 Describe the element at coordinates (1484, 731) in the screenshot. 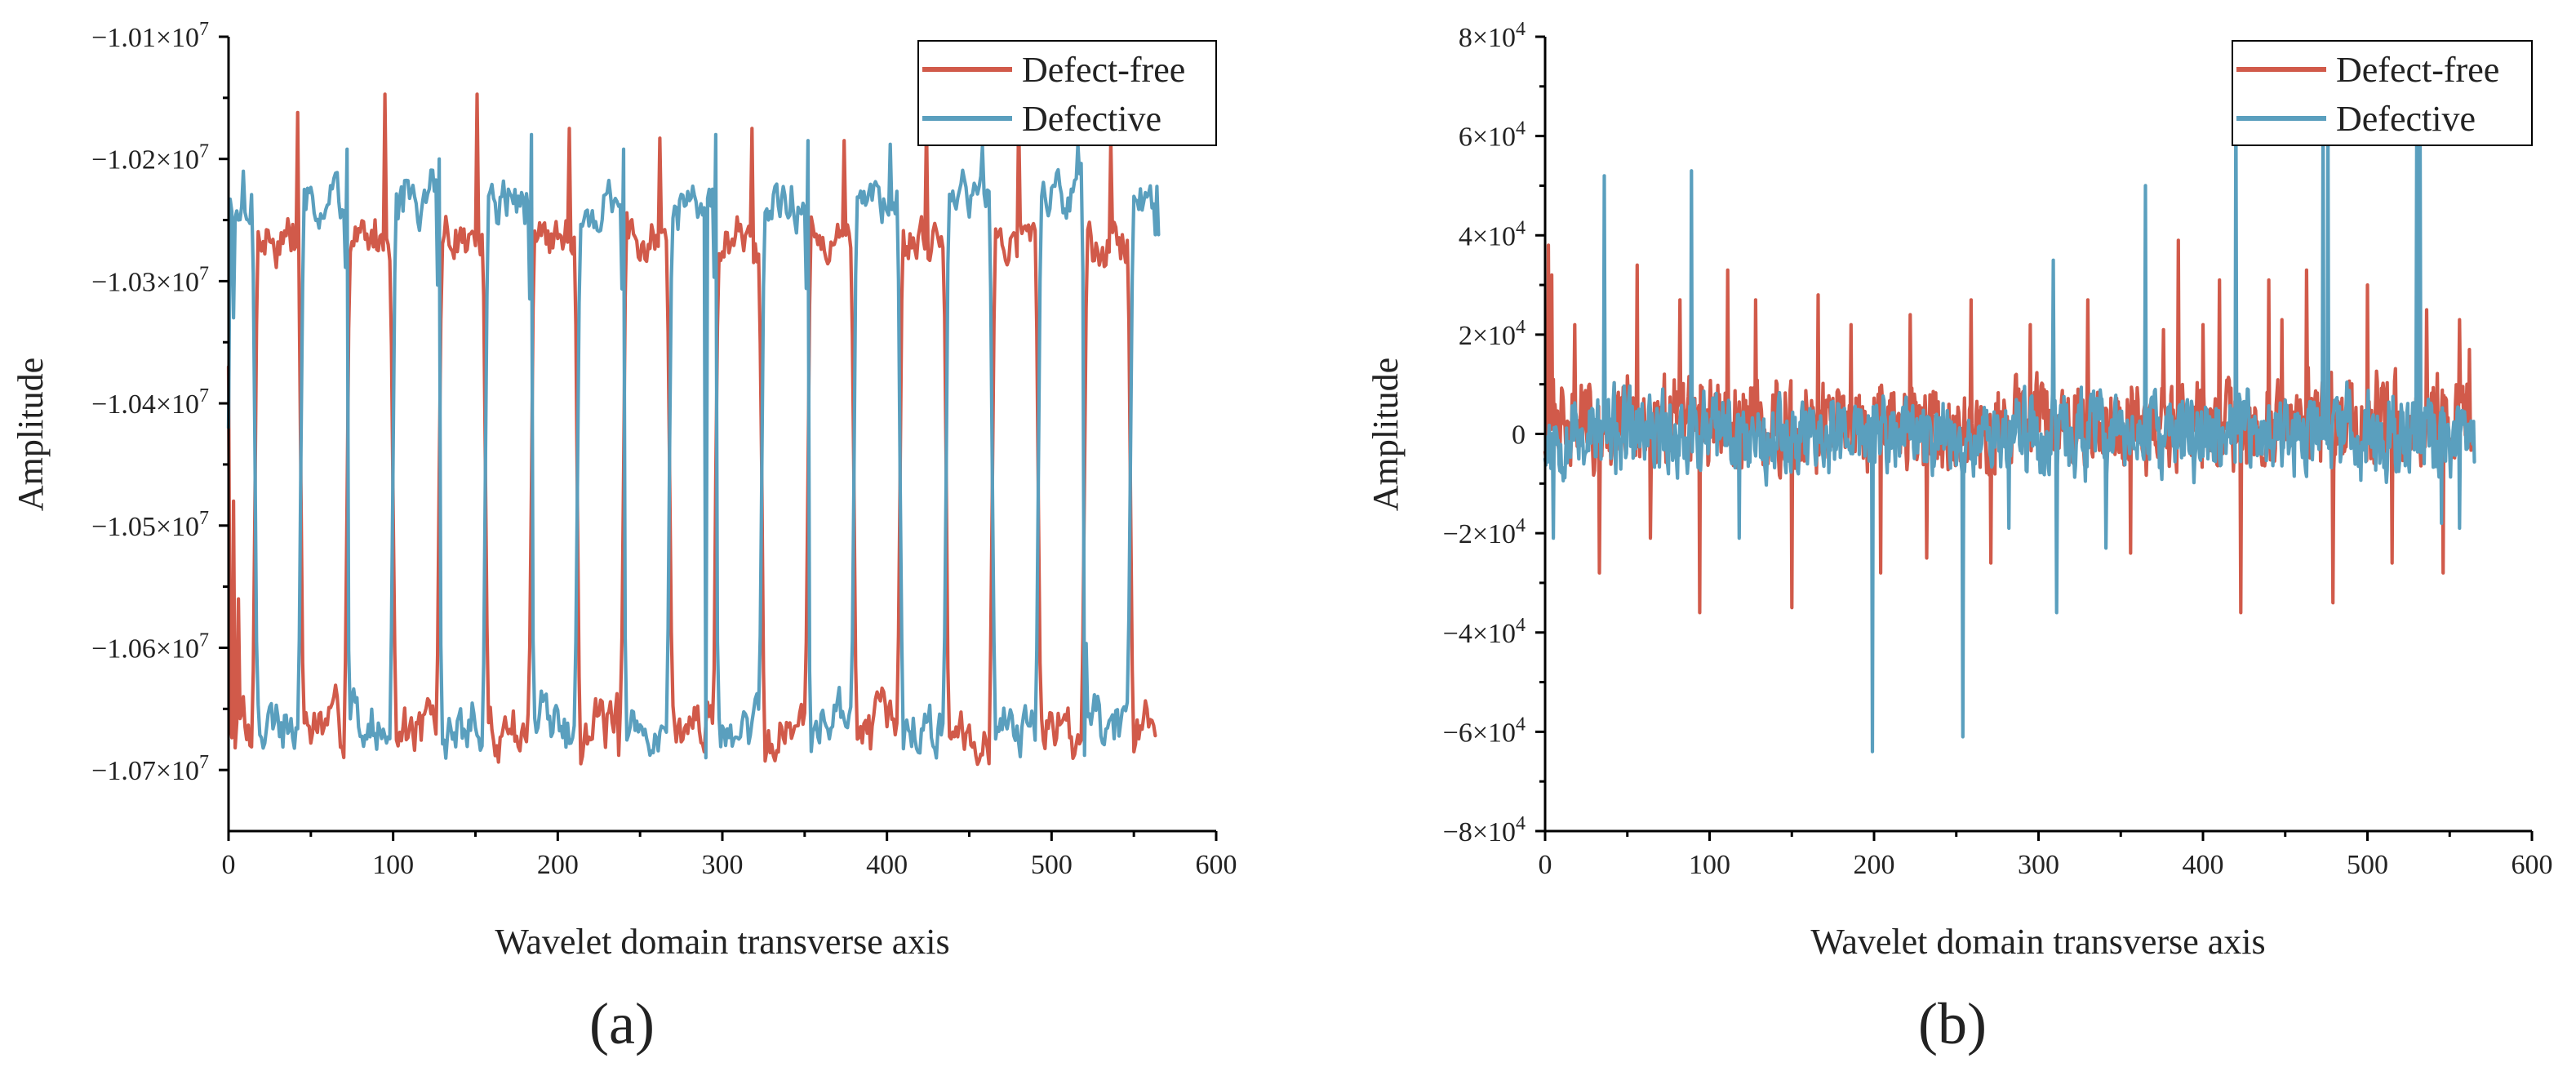

I see `y-tick-label: −6×10⁴` at that location.